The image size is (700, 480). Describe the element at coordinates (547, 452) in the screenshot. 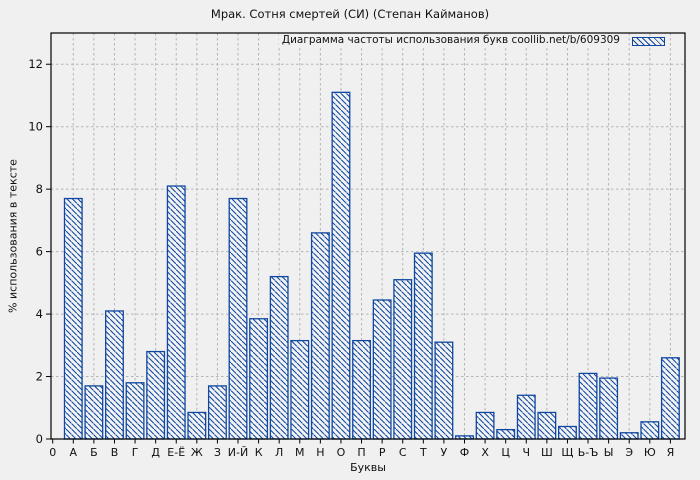

I see `x-tick-label: Ш` at that location.